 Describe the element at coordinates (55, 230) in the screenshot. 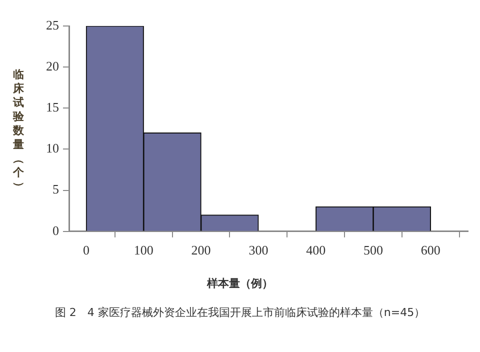

I see `y-tick-label: 0` at that location.